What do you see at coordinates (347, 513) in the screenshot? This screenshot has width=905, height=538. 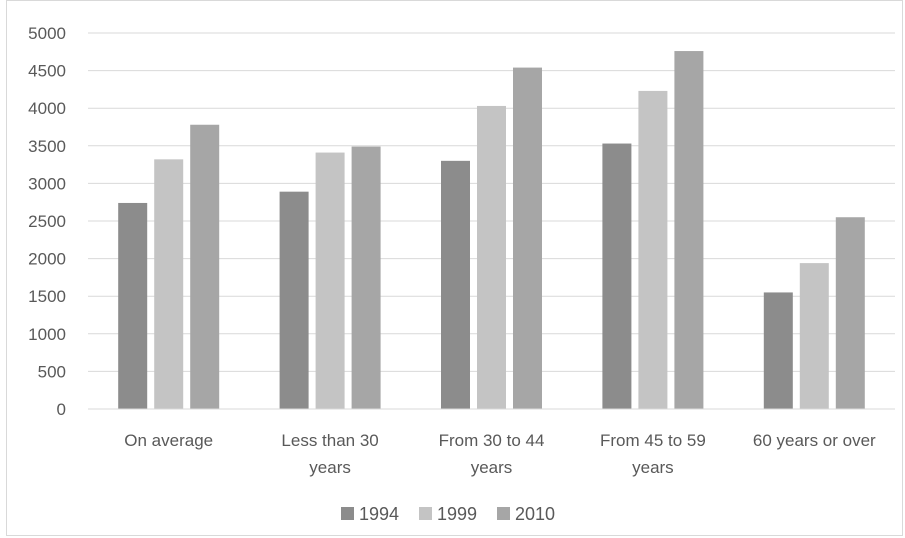 I see `legend-swatch-1994` at bounding box center [347, 513].